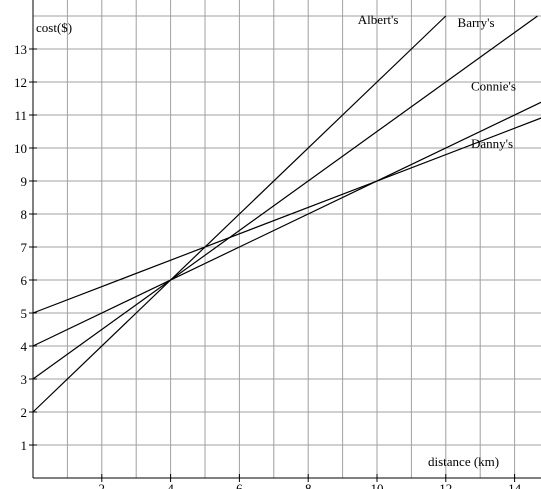  Describe the element at coordinates (24, 280) in the screenshot. I see `y-tick-label: 6` at that location.